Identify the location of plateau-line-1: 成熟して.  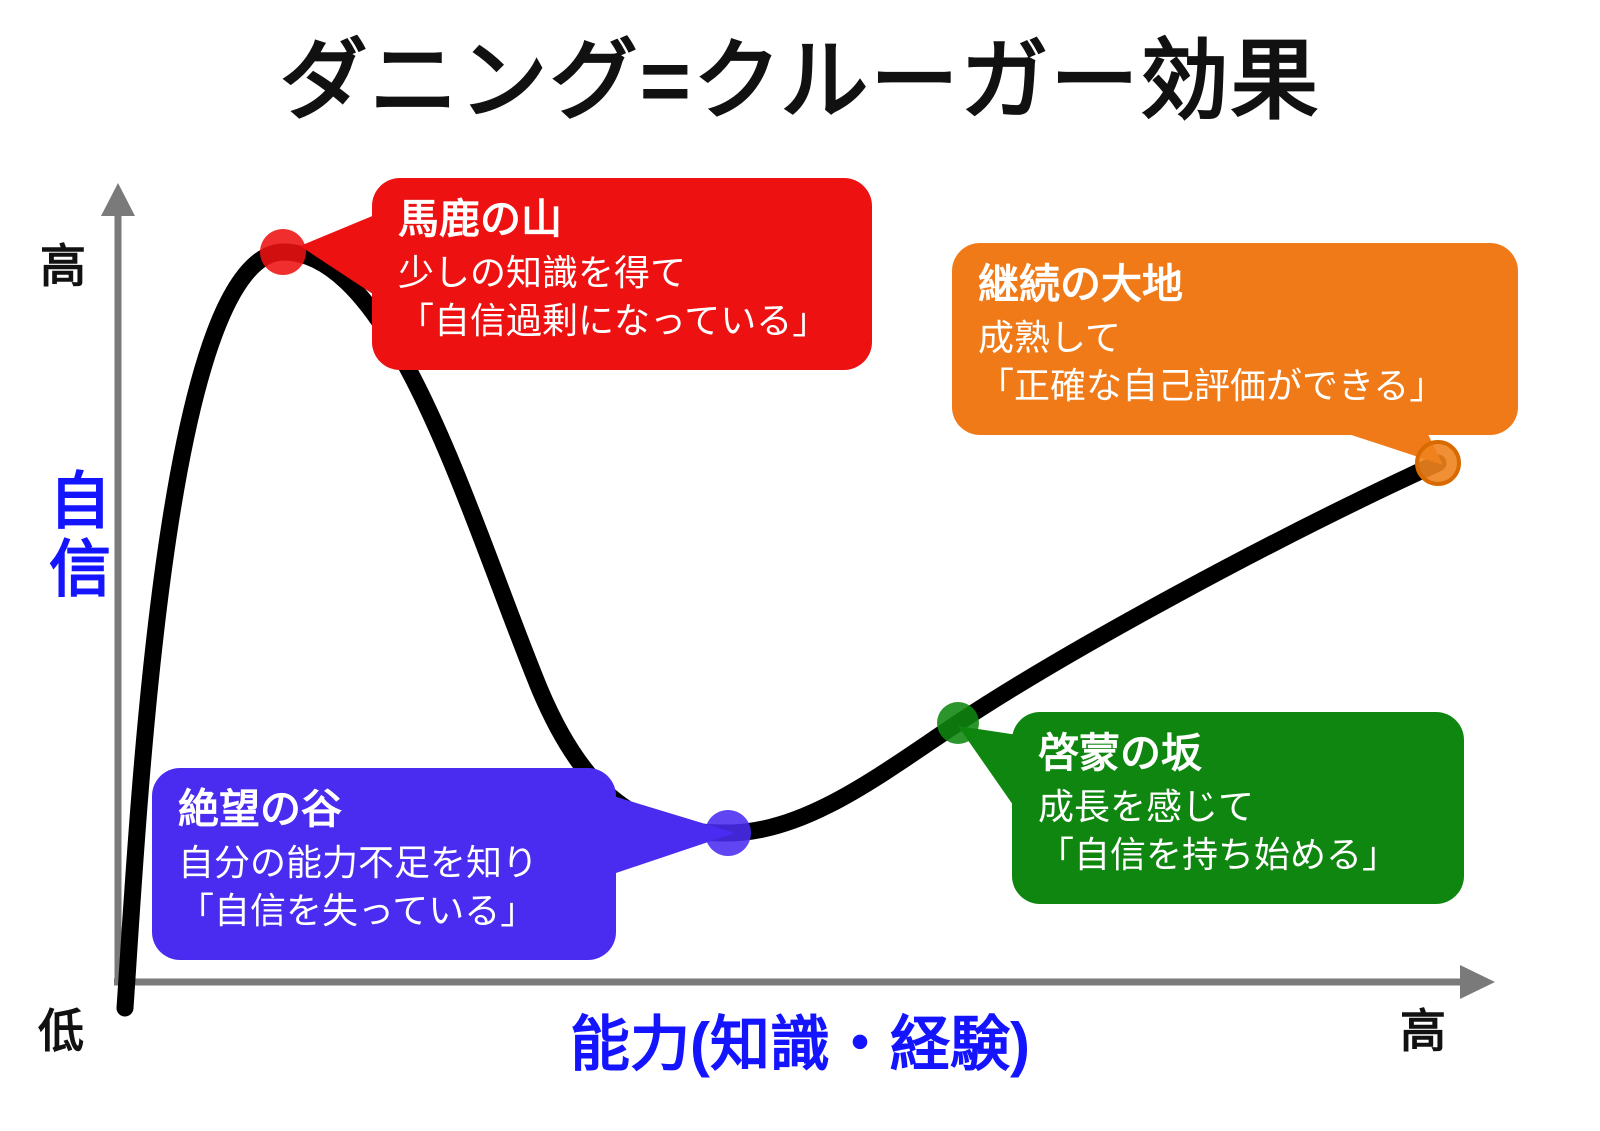
(1049, 338).